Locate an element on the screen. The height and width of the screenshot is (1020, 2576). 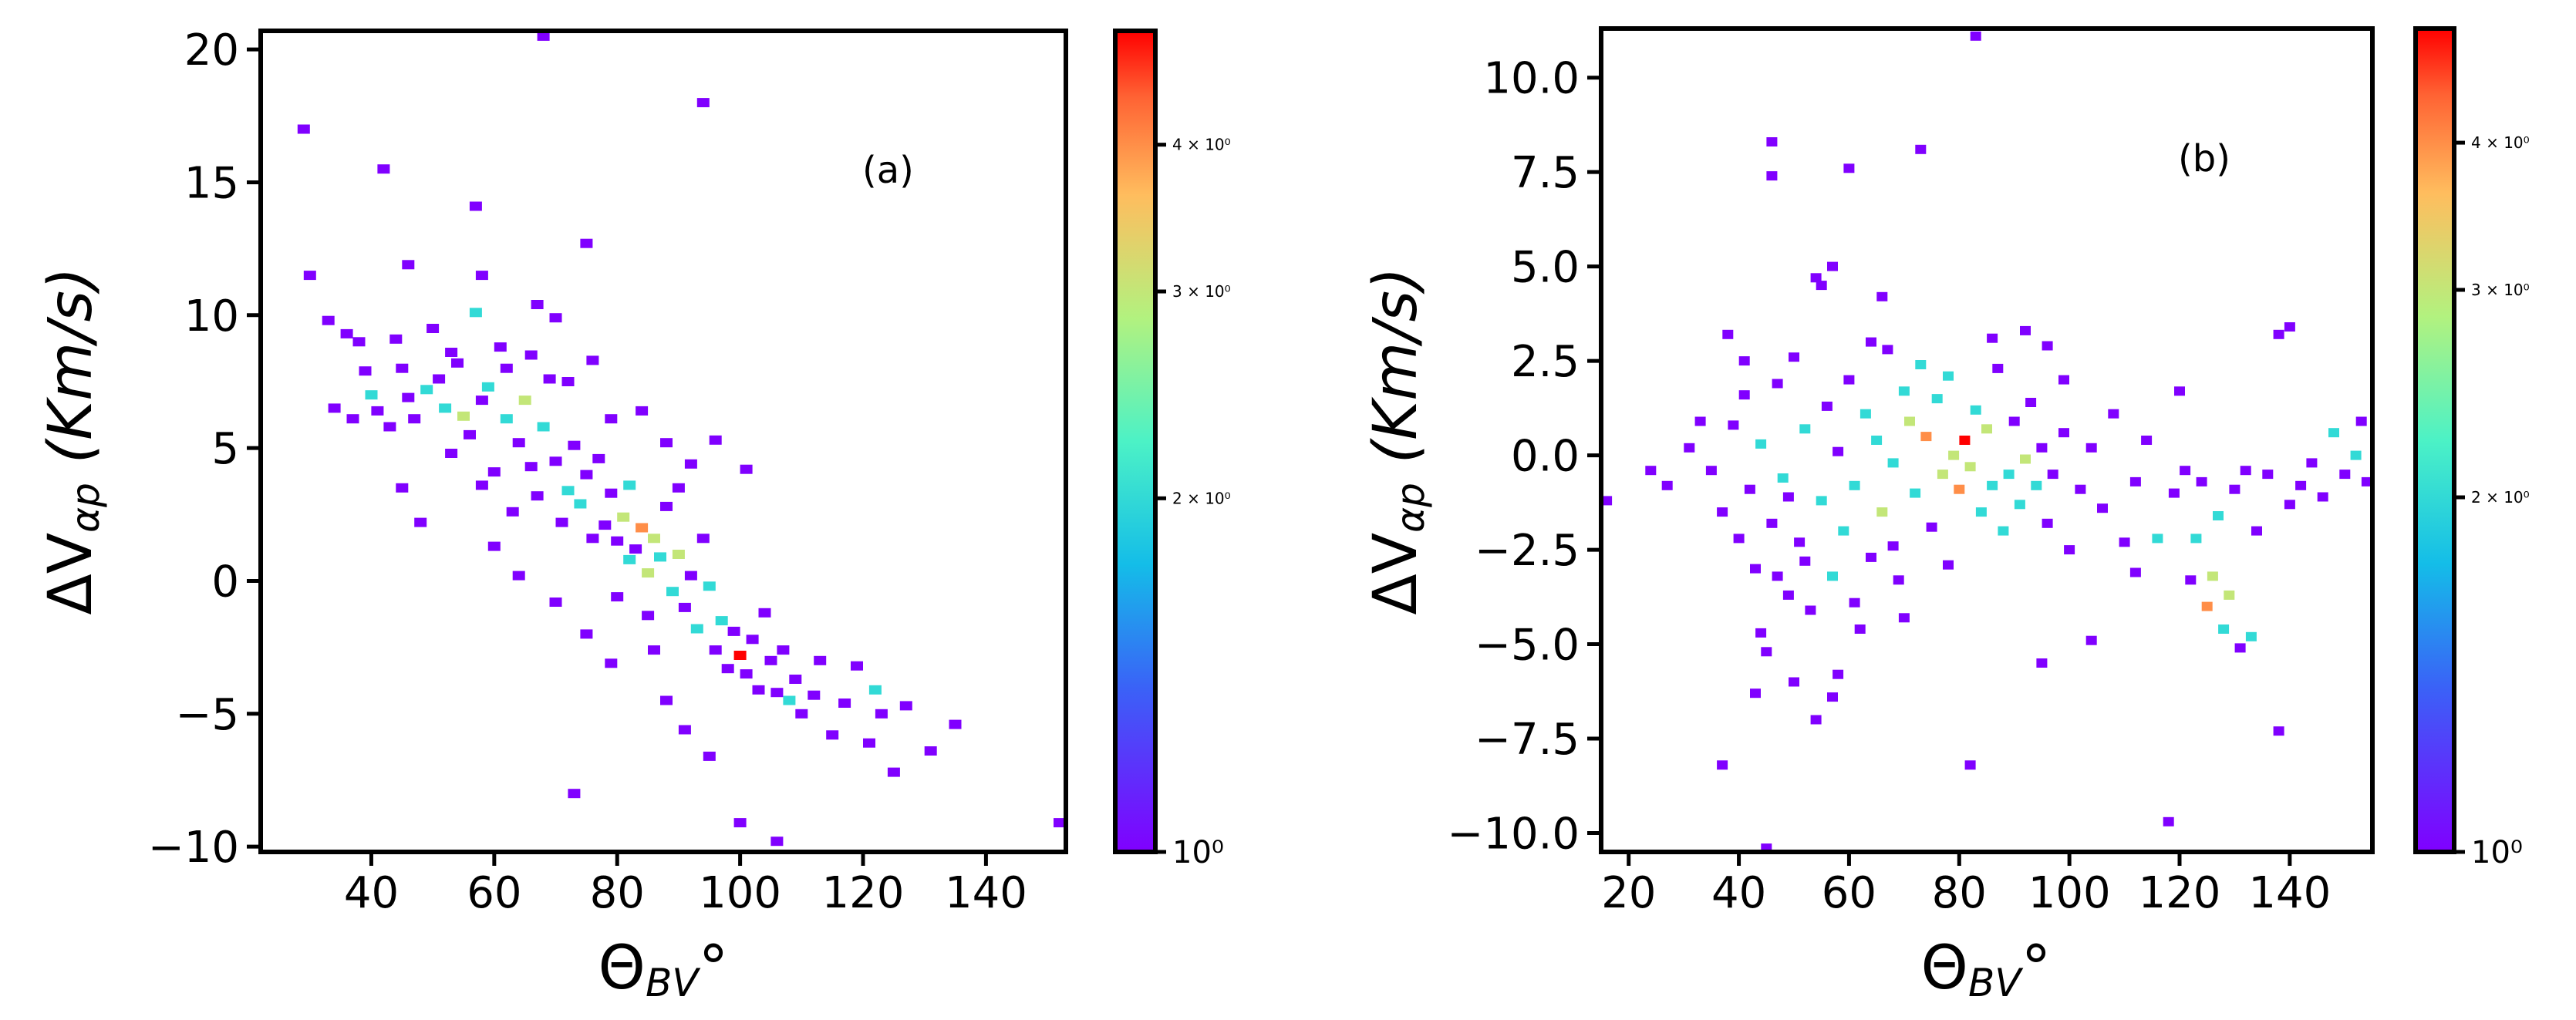
panel-b-x-tick-label: 140 is located at coordinates (2289, 893).